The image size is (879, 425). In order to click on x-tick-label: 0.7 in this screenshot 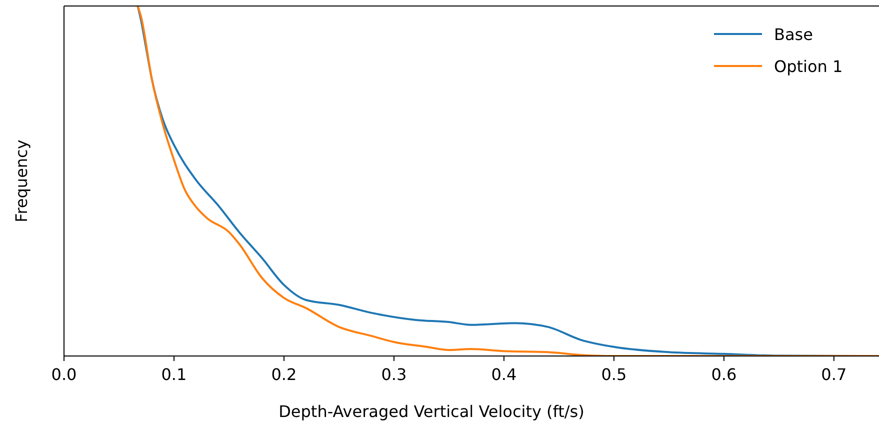, I will do `click(834, 374)`.